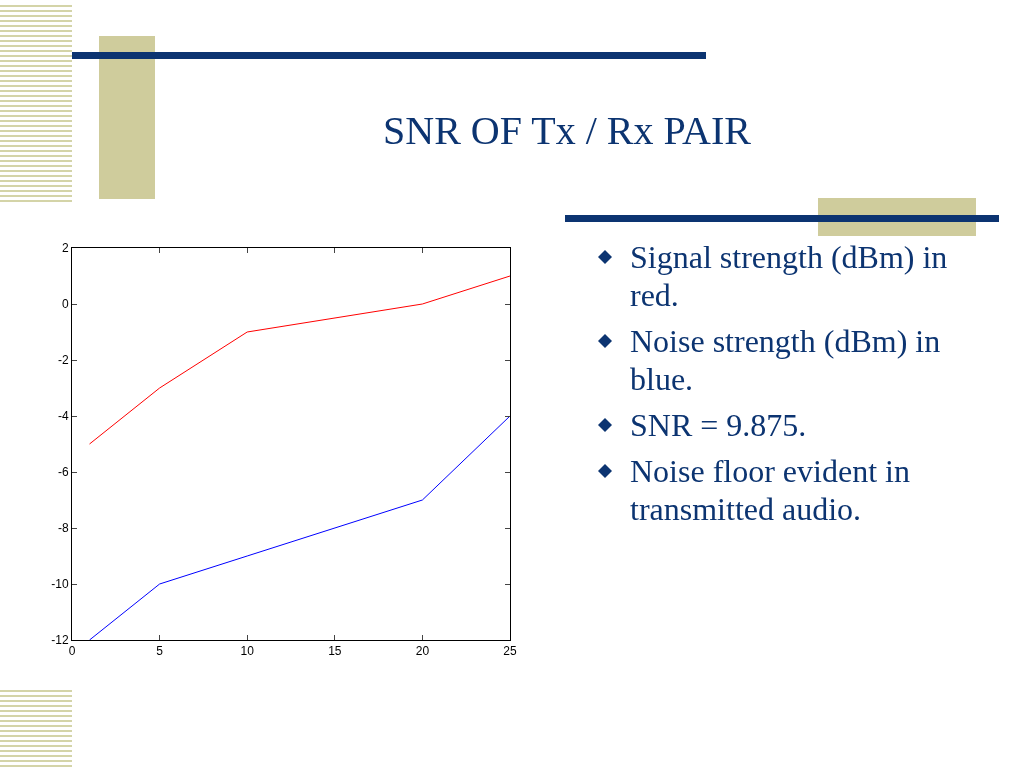 The height and width of the screenshot is (768, 1024). I want to click on x-tick-label: 20, so click(422, 651).